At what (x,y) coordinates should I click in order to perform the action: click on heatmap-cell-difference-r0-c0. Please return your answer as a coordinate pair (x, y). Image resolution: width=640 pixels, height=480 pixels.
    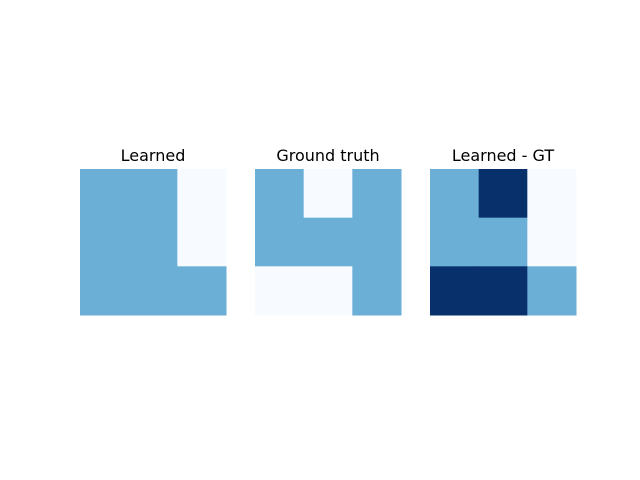
    Looking at the image, I should click on (455, 194).